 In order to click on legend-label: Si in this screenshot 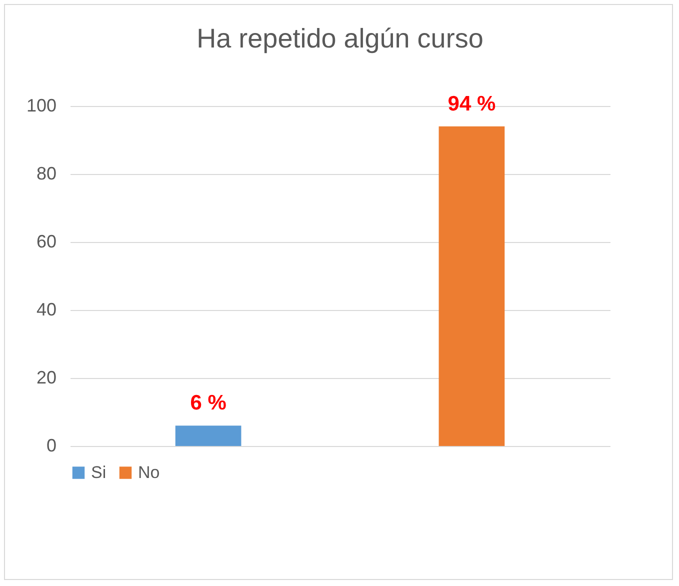, I will do `click(98, 472)`.